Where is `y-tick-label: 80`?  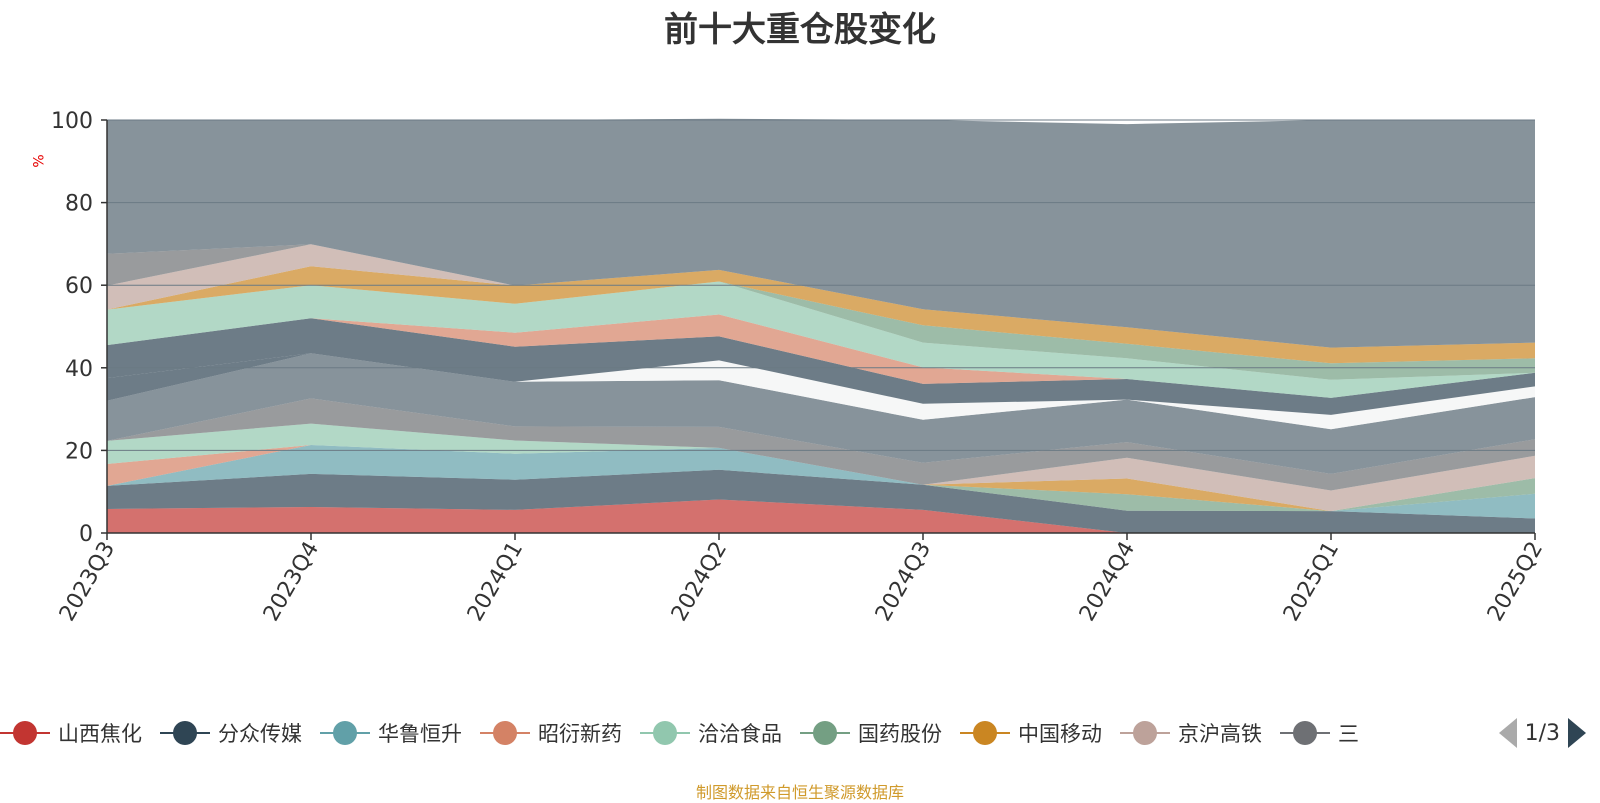 y-tick-label: 80 is located at coordinates (79, 204).